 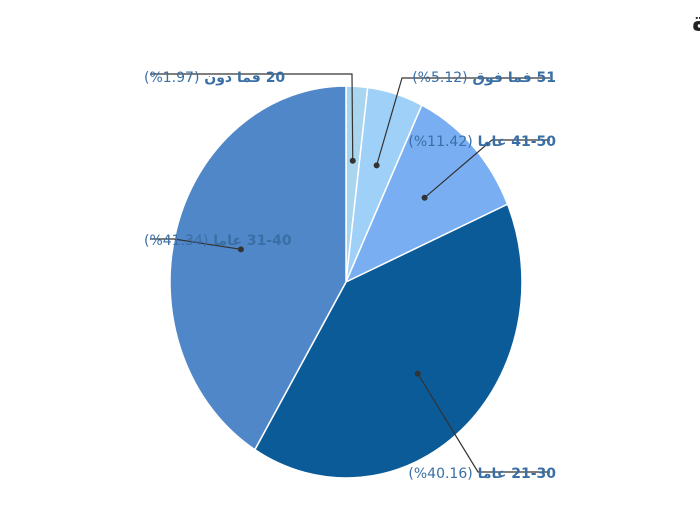 I want to click on slice-label-name: 21-30 عاما, so click(x=515, y=474).